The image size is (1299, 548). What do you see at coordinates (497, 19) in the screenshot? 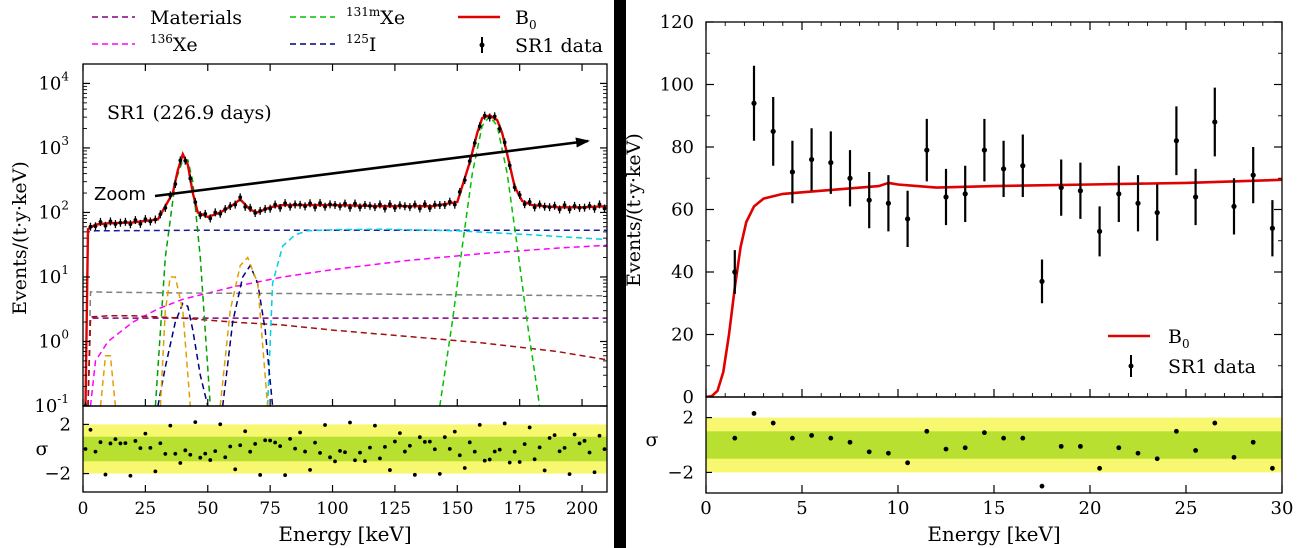
I see `legend-entry-b0: B0` at bounding box center [497, 19].